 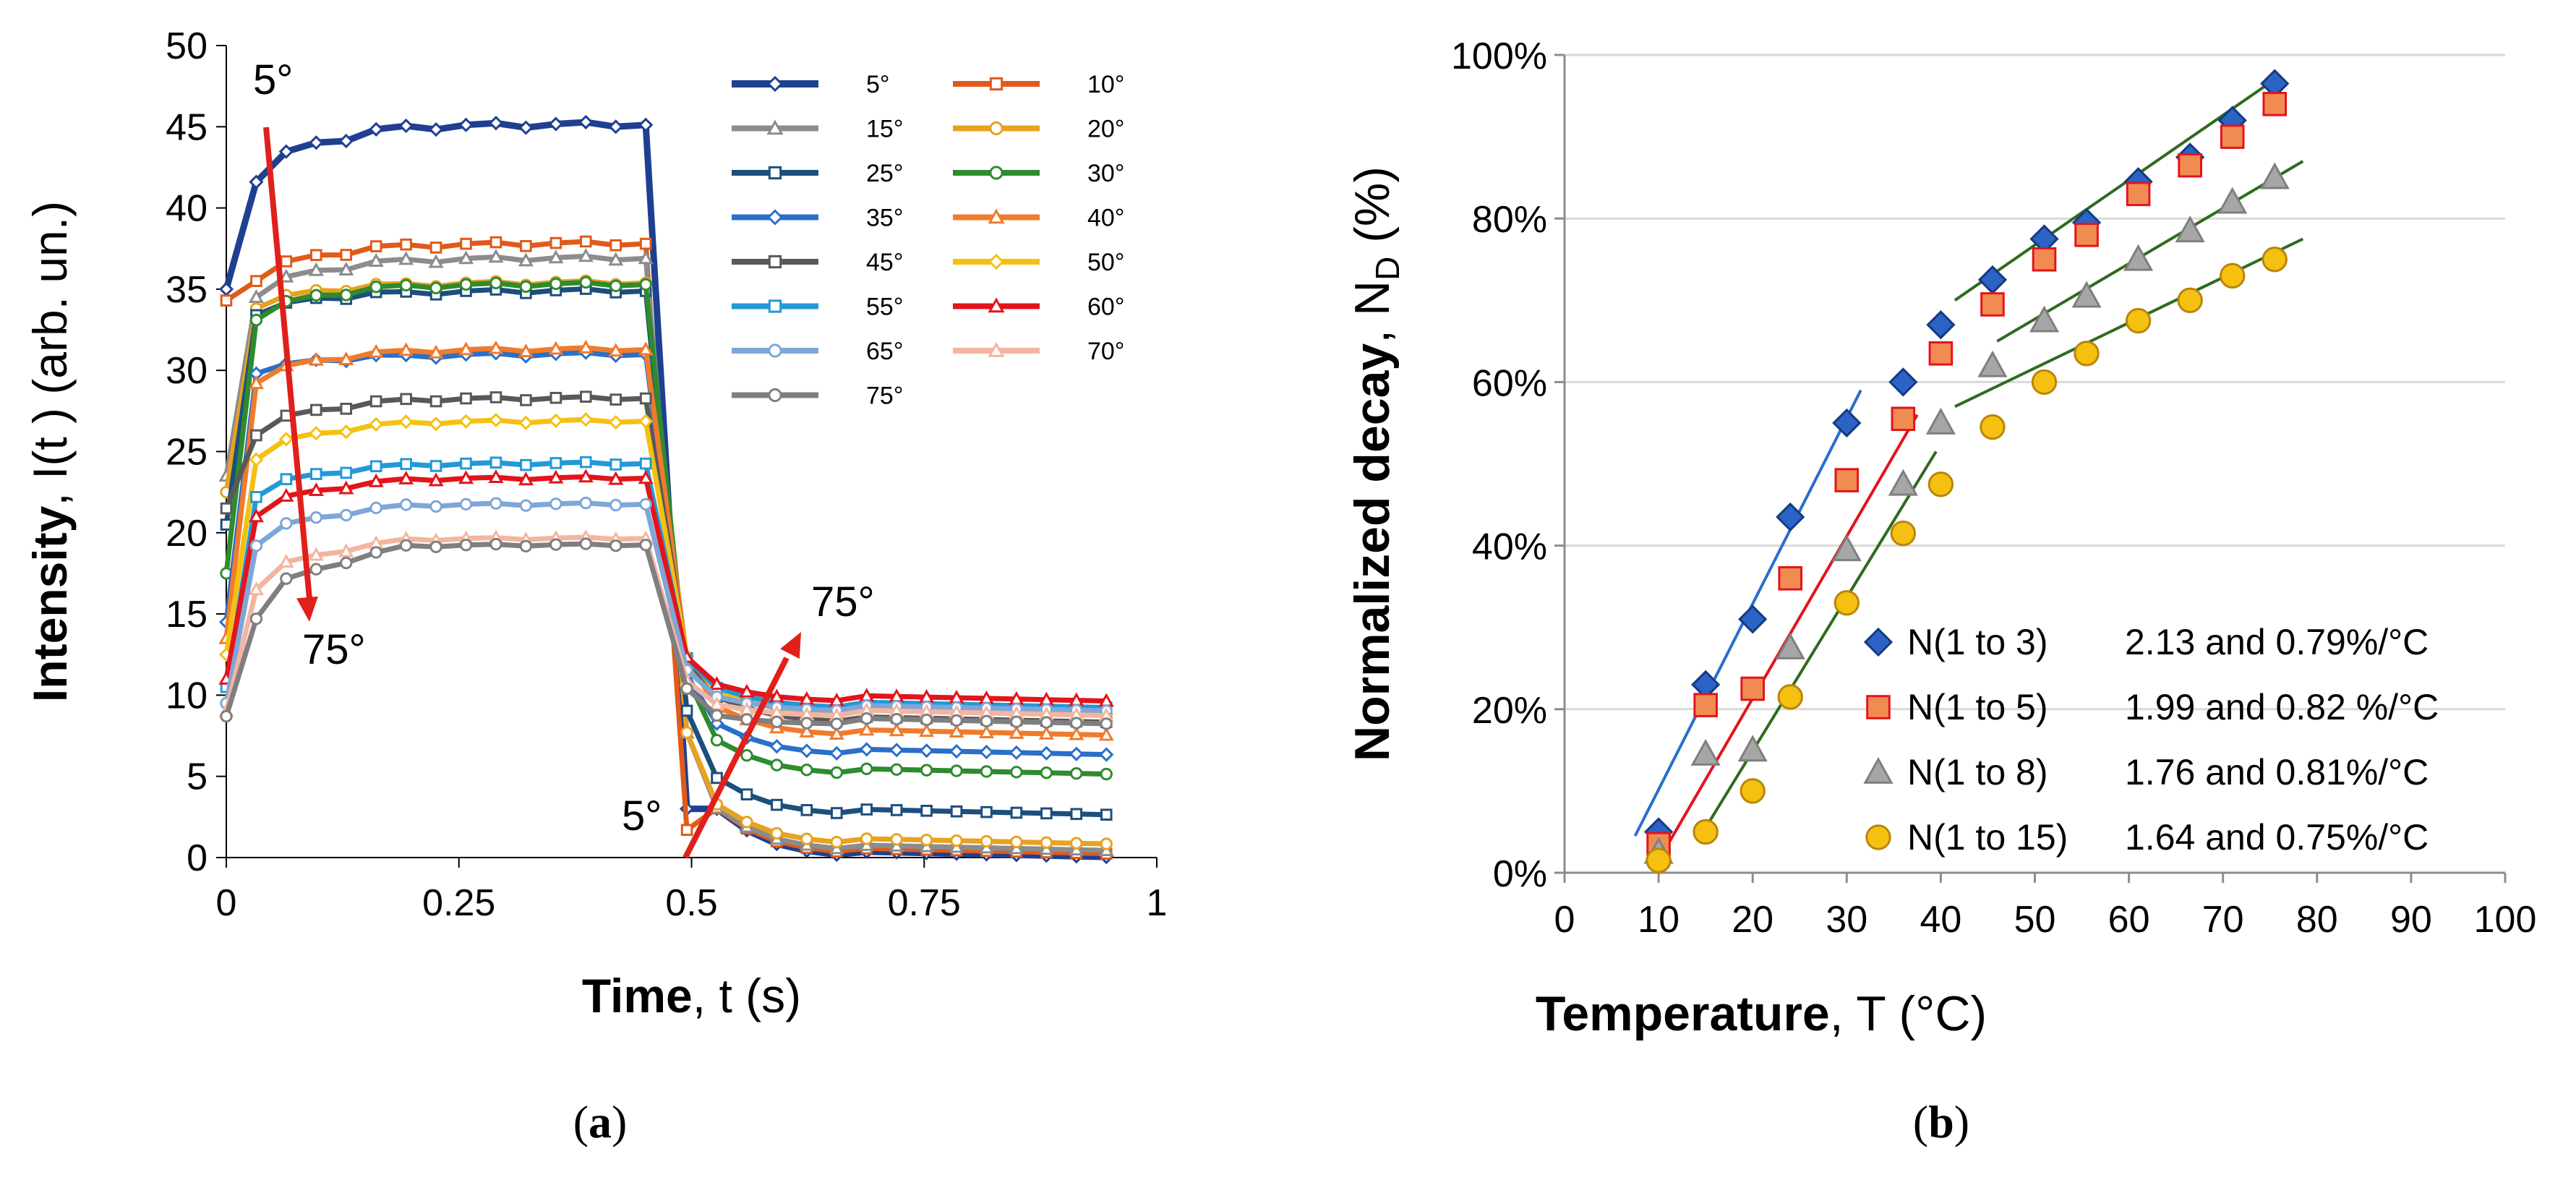 I want to click on y-axis-label-subscript: D, so click(x=1387, y=269).